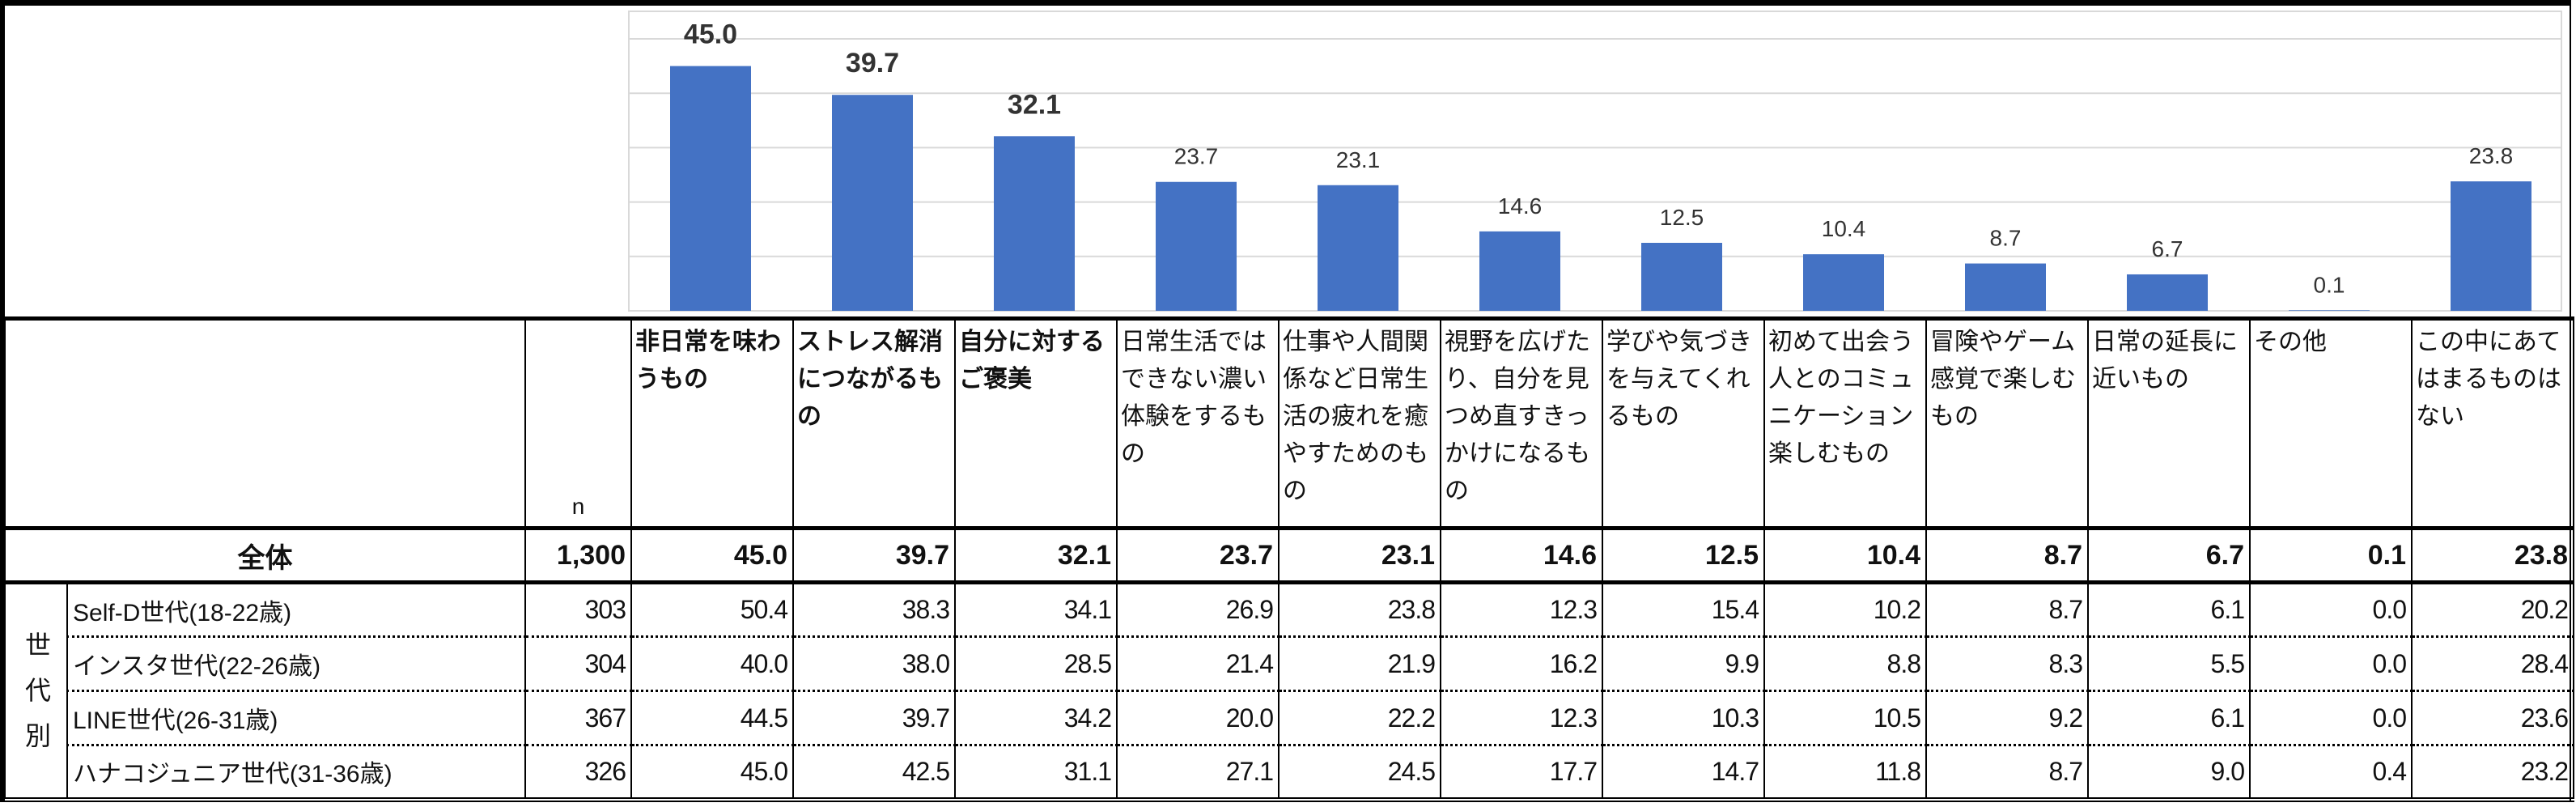  What do you see at coordinates (1198, 423) in the screenshot?
I see `column-header: 日常生活ではできない濃い体験をするもの` at bounding box center [1198, 423].